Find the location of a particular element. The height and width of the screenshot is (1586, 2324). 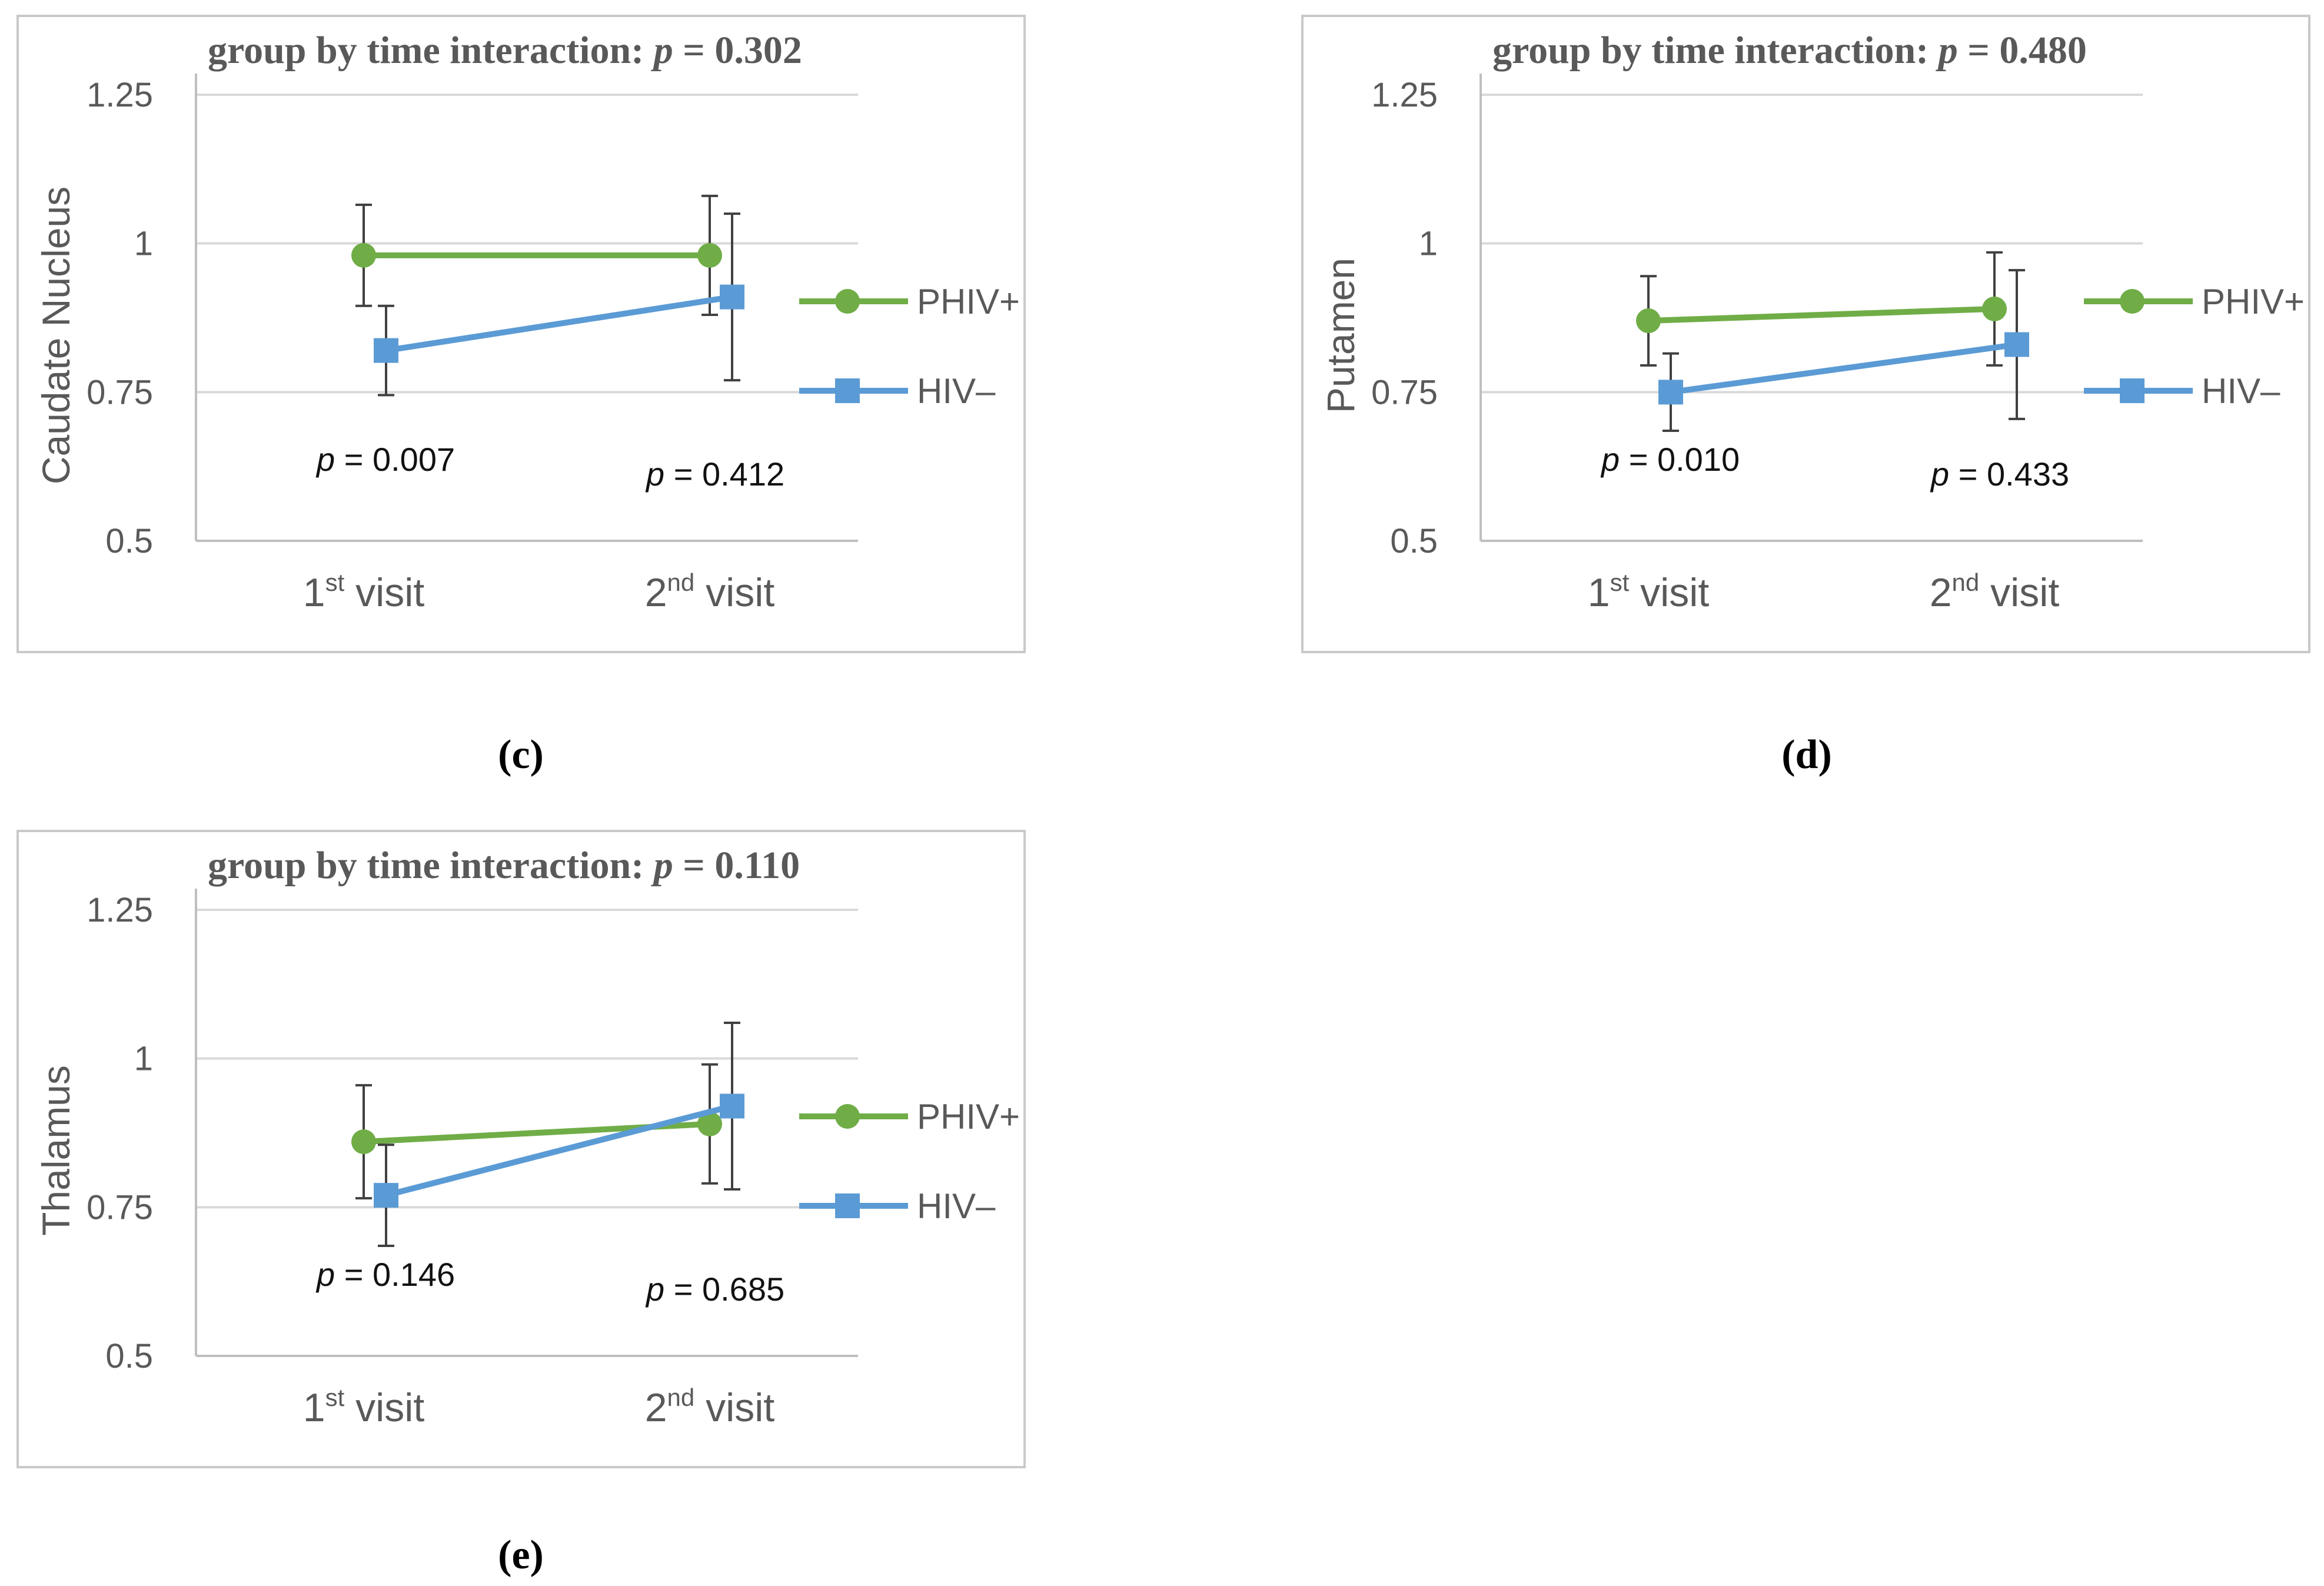

panel-caption: (e) is located at coordinates (521, 1555).